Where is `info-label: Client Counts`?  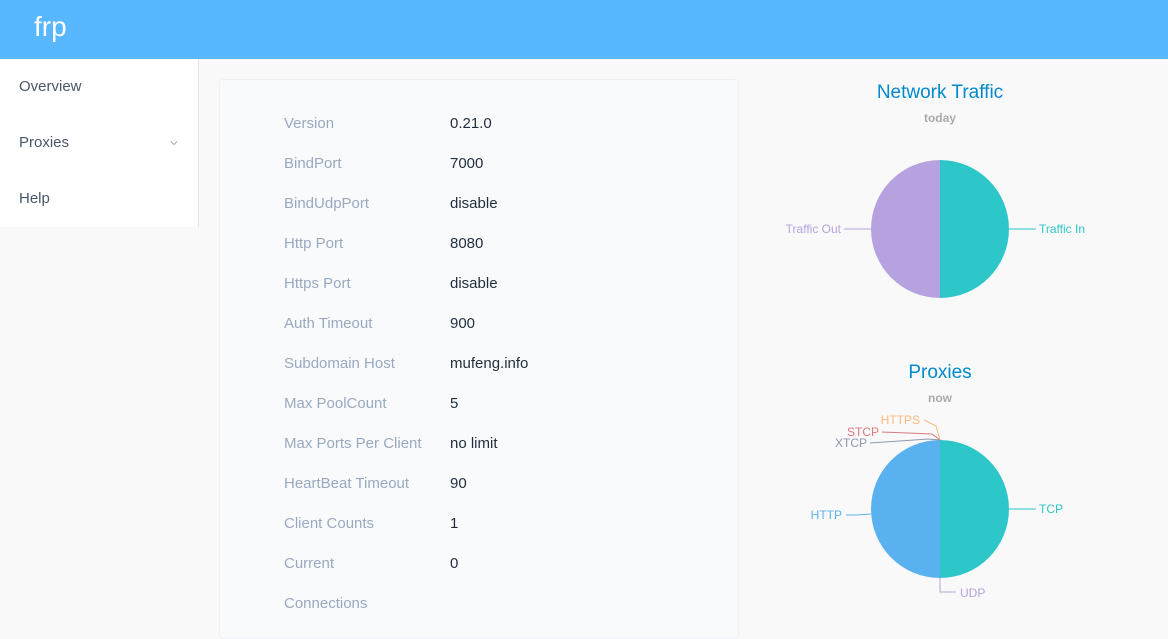 info-label: Client Counts is located at coordinates (329, 523).